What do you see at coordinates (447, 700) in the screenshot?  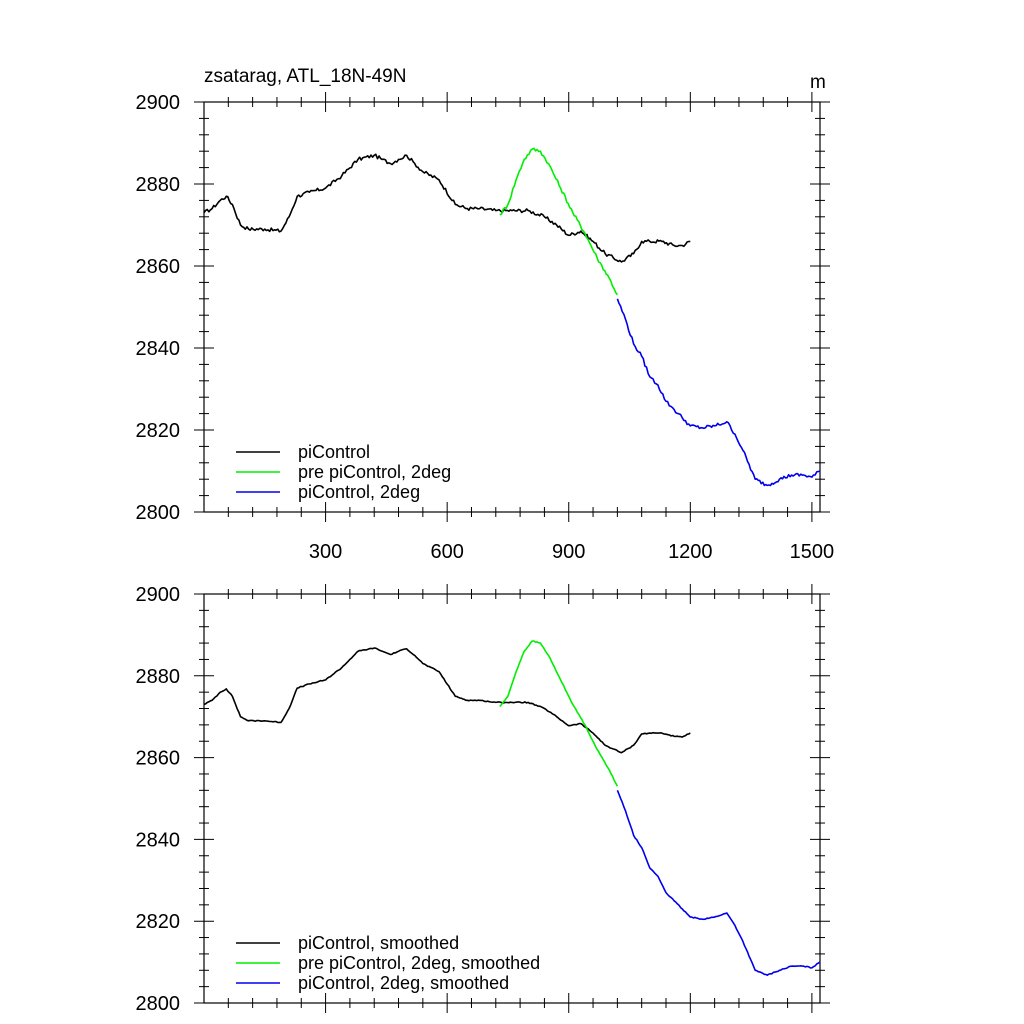 I see `series-line-picontrol-smoothed` at bounding box center [447, 700].